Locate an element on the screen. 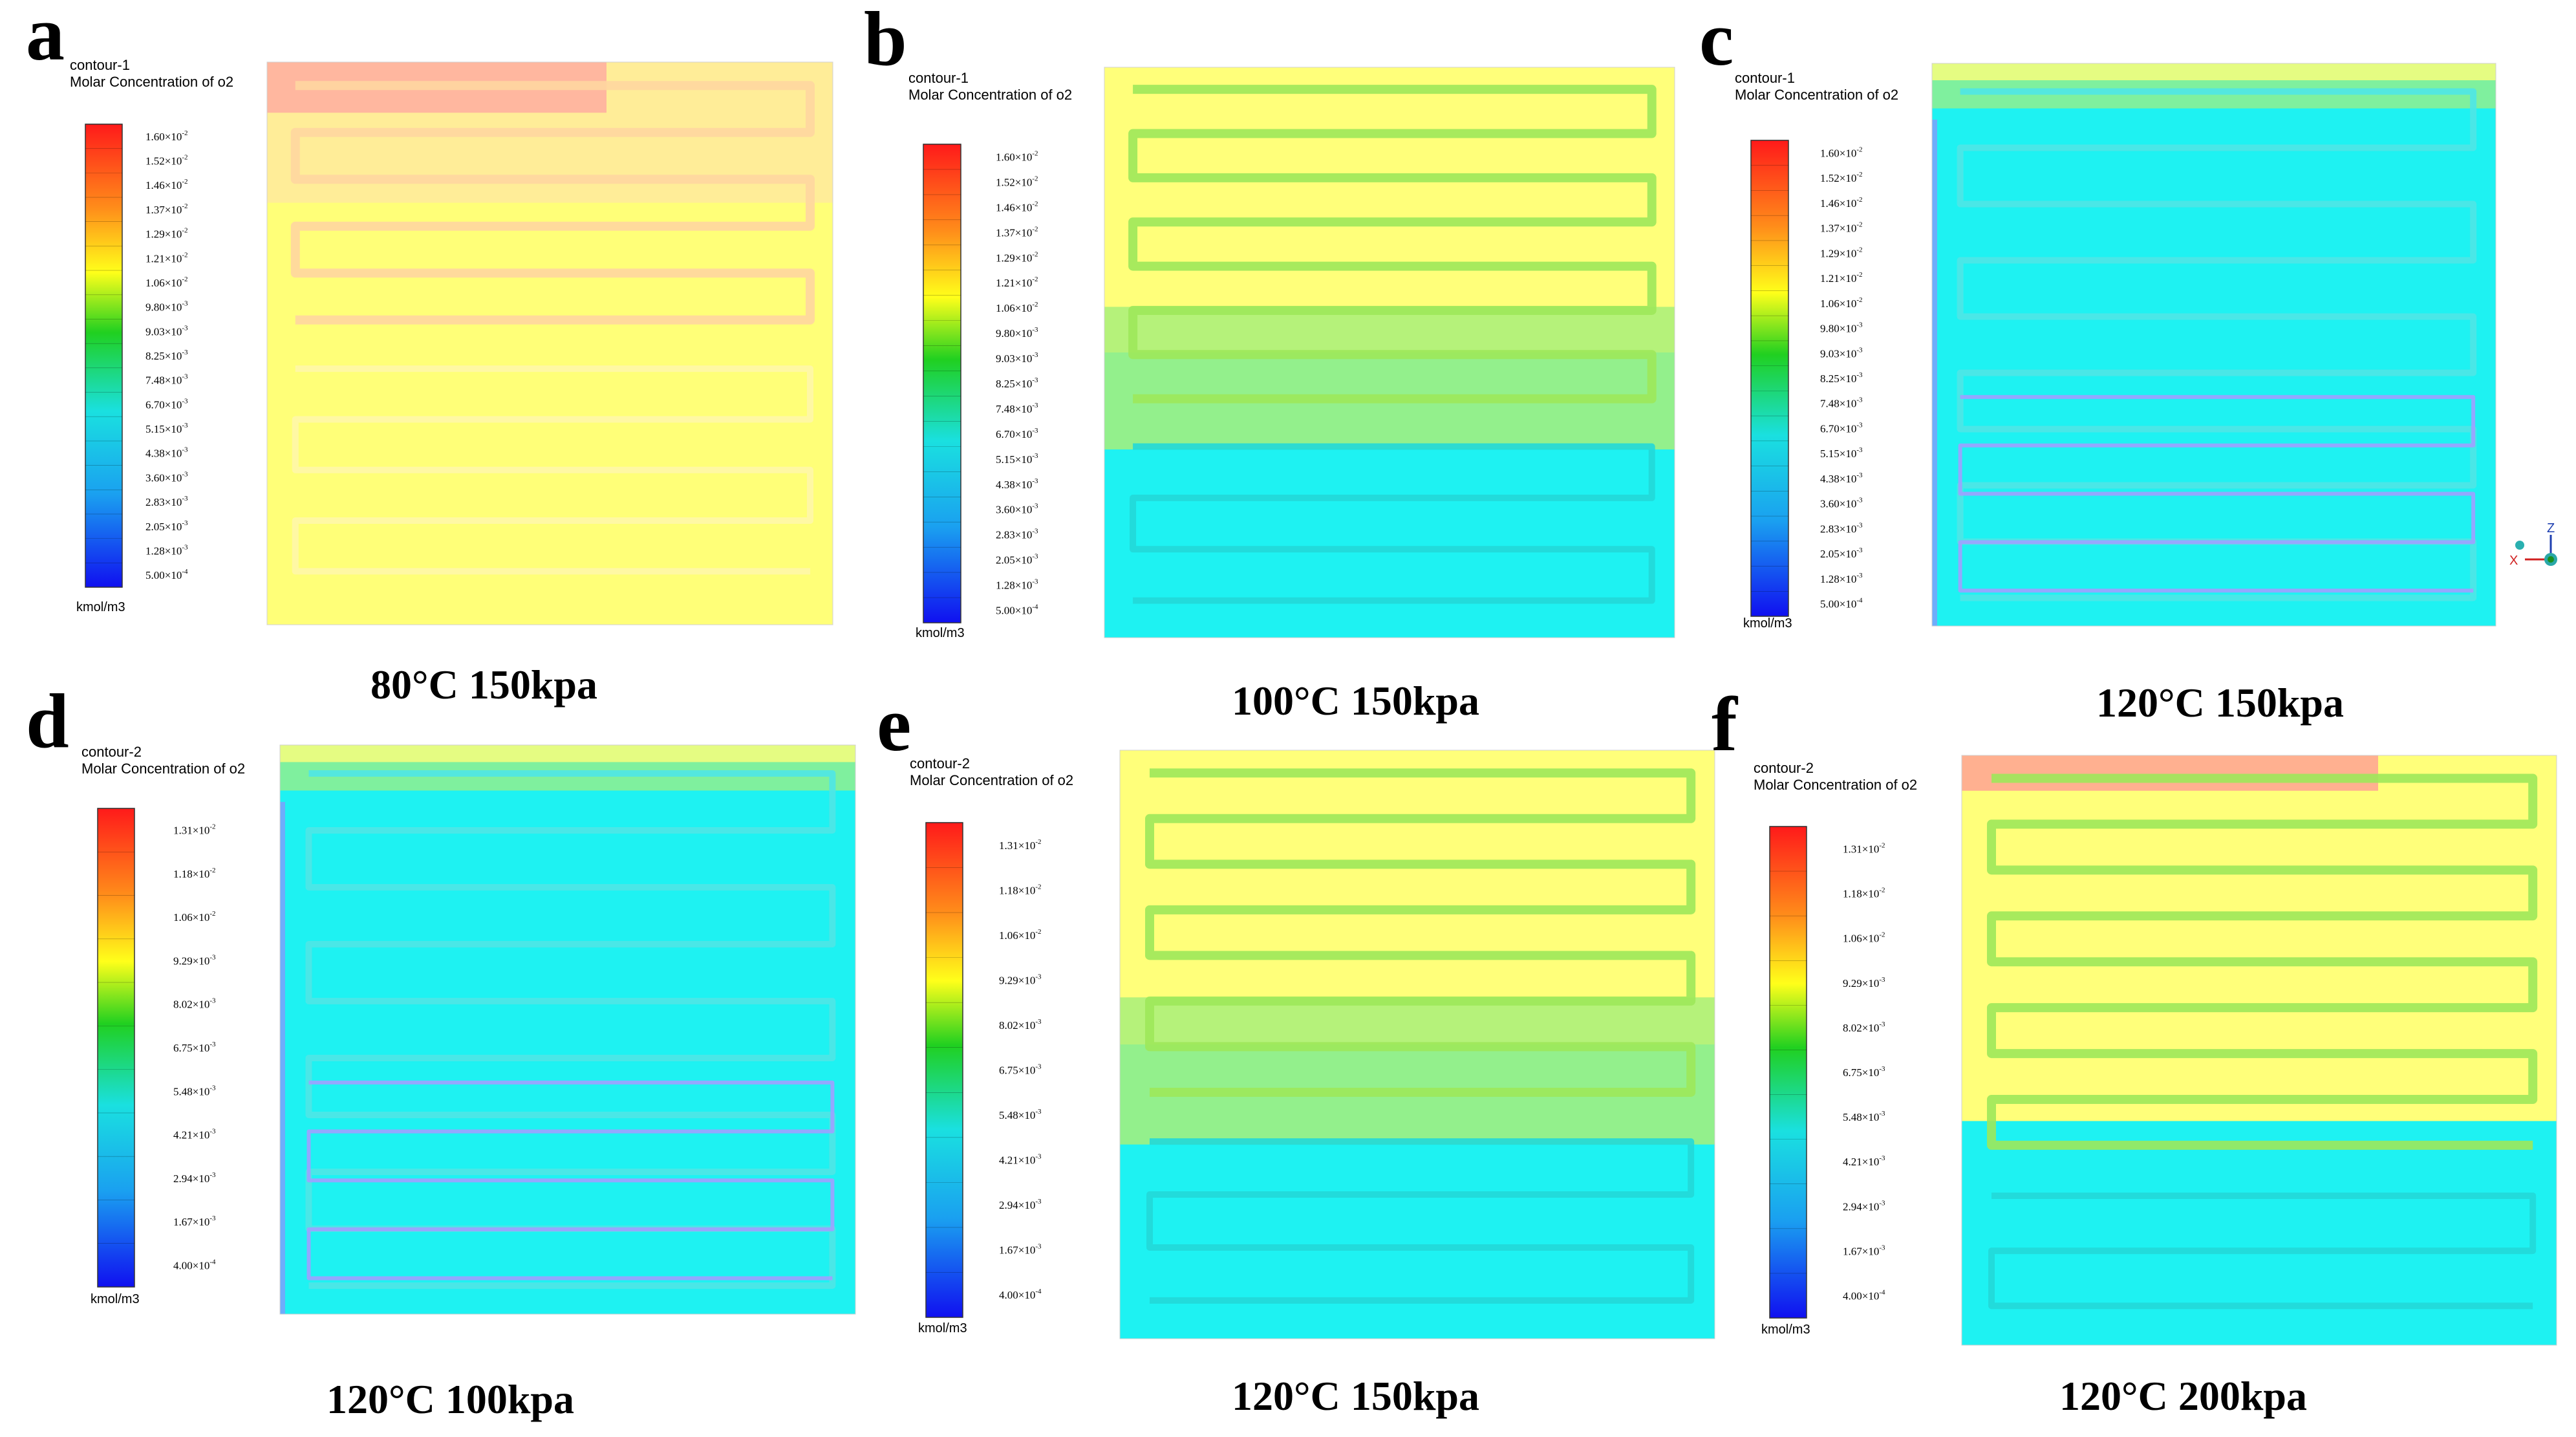  colorbar-tick-label: 8.25×10⁻³ is located at coordinates (166, 355).